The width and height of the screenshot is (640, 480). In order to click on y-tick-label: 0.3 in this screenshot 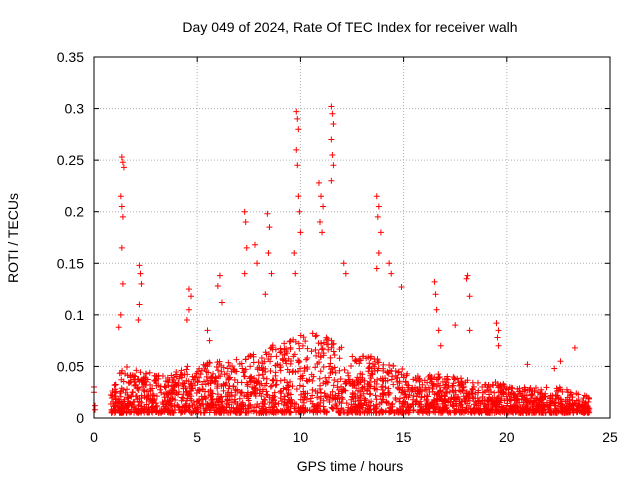, I will do `click(75, 109)`.